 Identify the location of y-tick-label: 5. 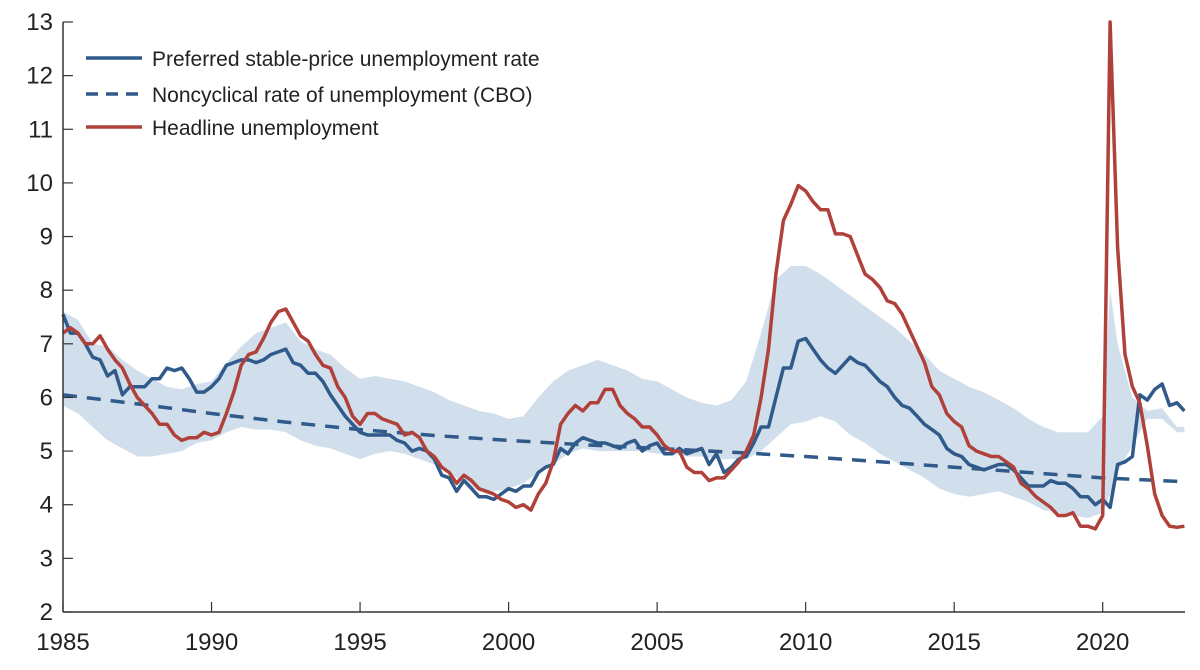
(46, 451).